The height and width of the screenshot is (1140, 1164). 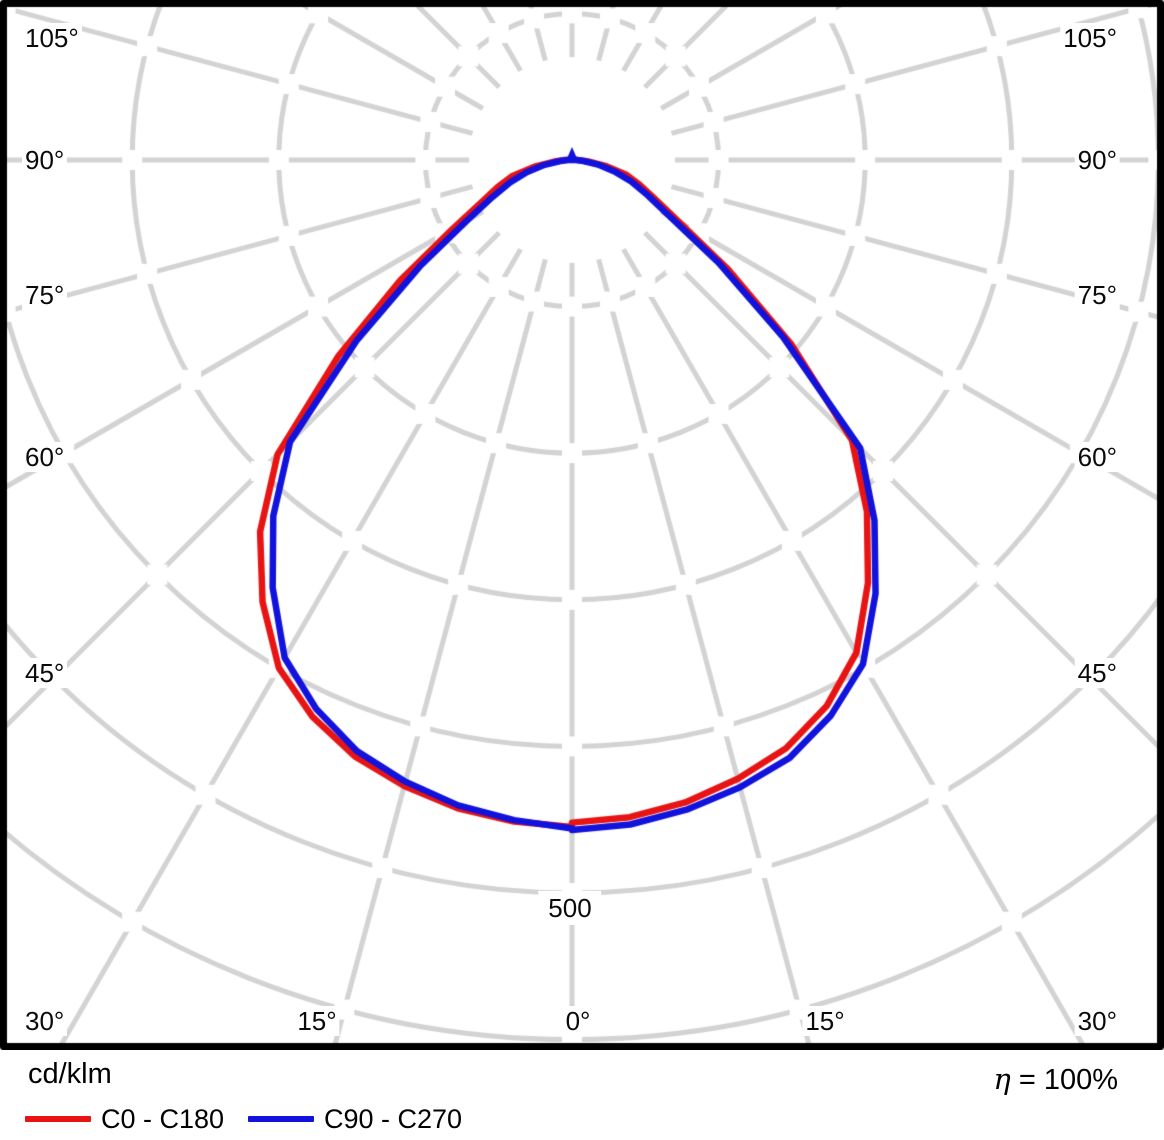 What do you see at coordinates (1097, 160) in the screenshot?
I see `angle-label-right-90: 90°` at bounding box center [1097, 160].